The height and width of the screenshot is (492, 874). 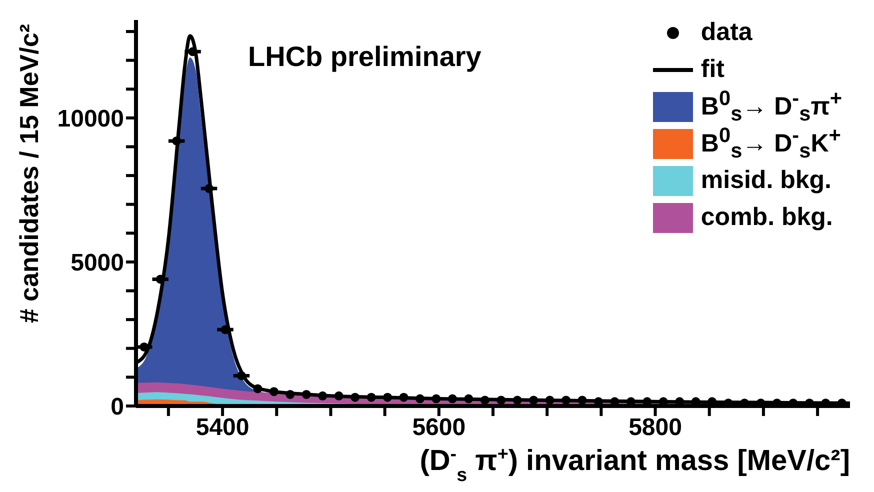 What do you see at coordinates (766, 217) in the screenshot?
I see `legend-label: comb. bkg.` at bounding box center [766, 217].